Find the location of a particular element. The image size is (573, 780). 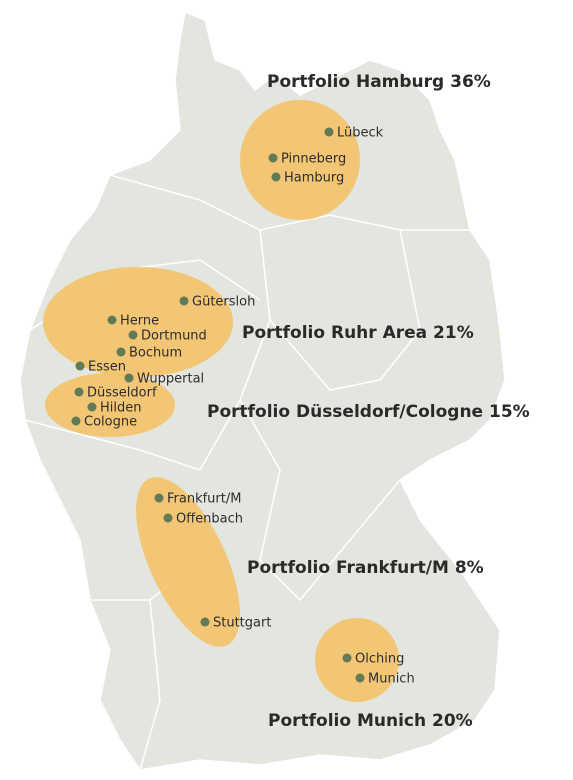

portfolio-label: Portfolio Hamburg 36% is located at coordinates (379, 82).